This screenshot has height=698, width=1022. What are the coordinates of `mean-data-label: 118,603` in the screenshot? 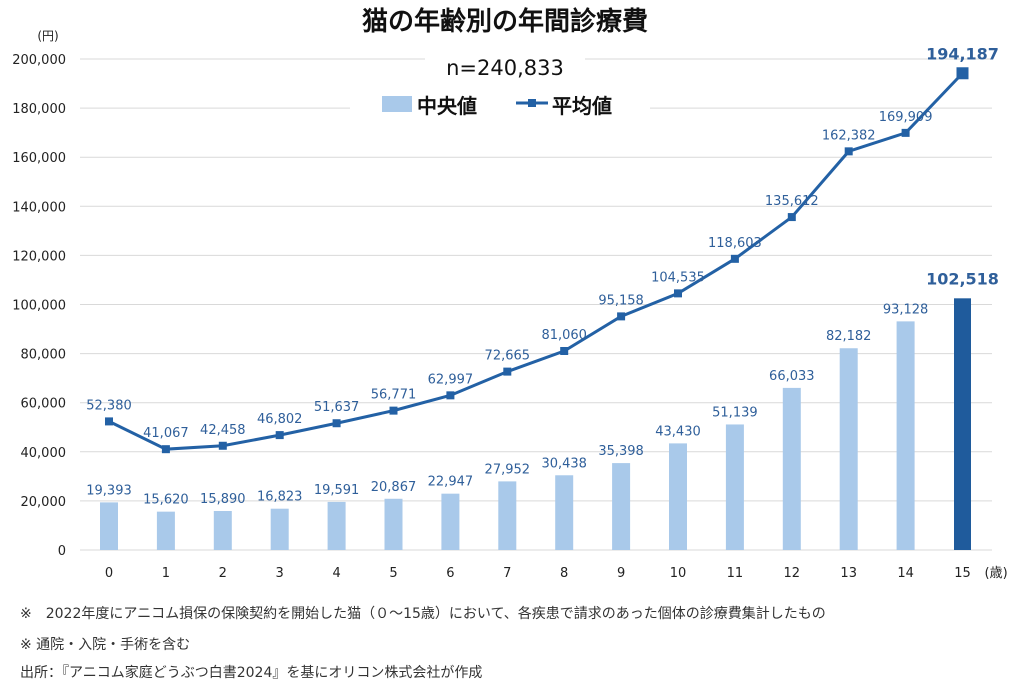 It's located at (735, 243).